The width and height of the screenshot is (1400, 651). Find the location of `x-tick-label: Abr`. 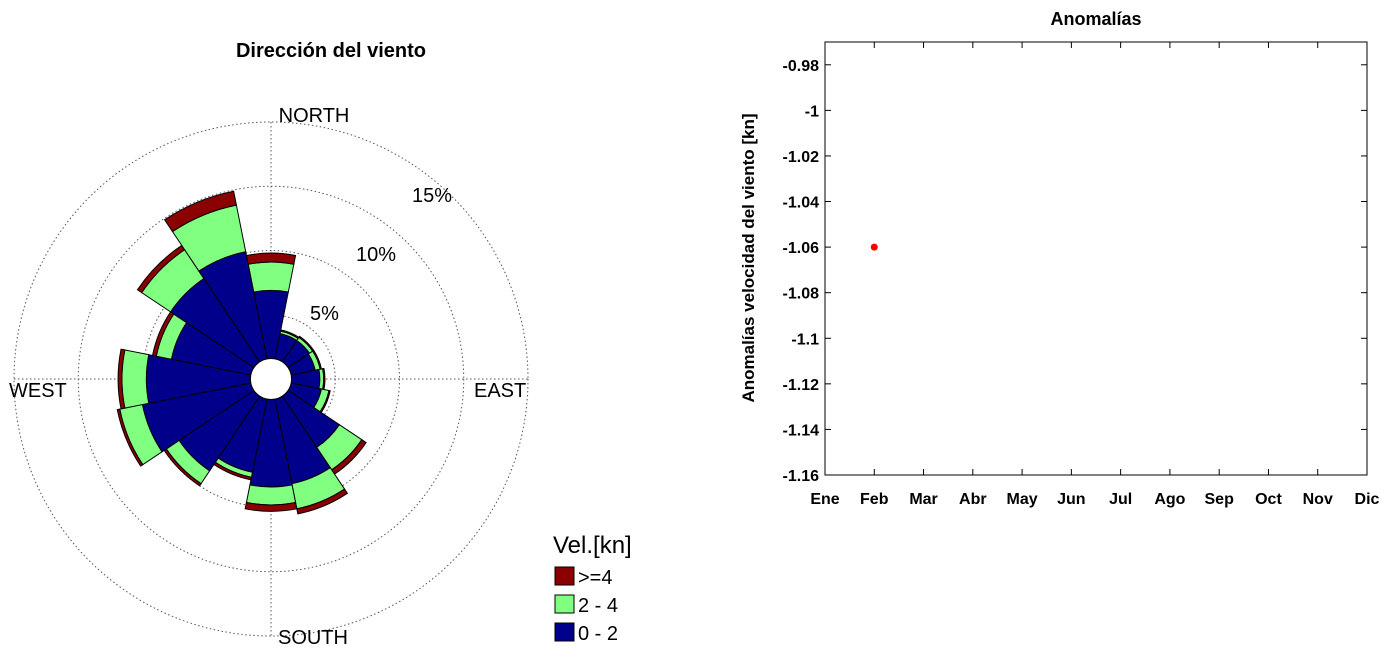

x-tick-label: Abr is located at coordinates (973, 499).